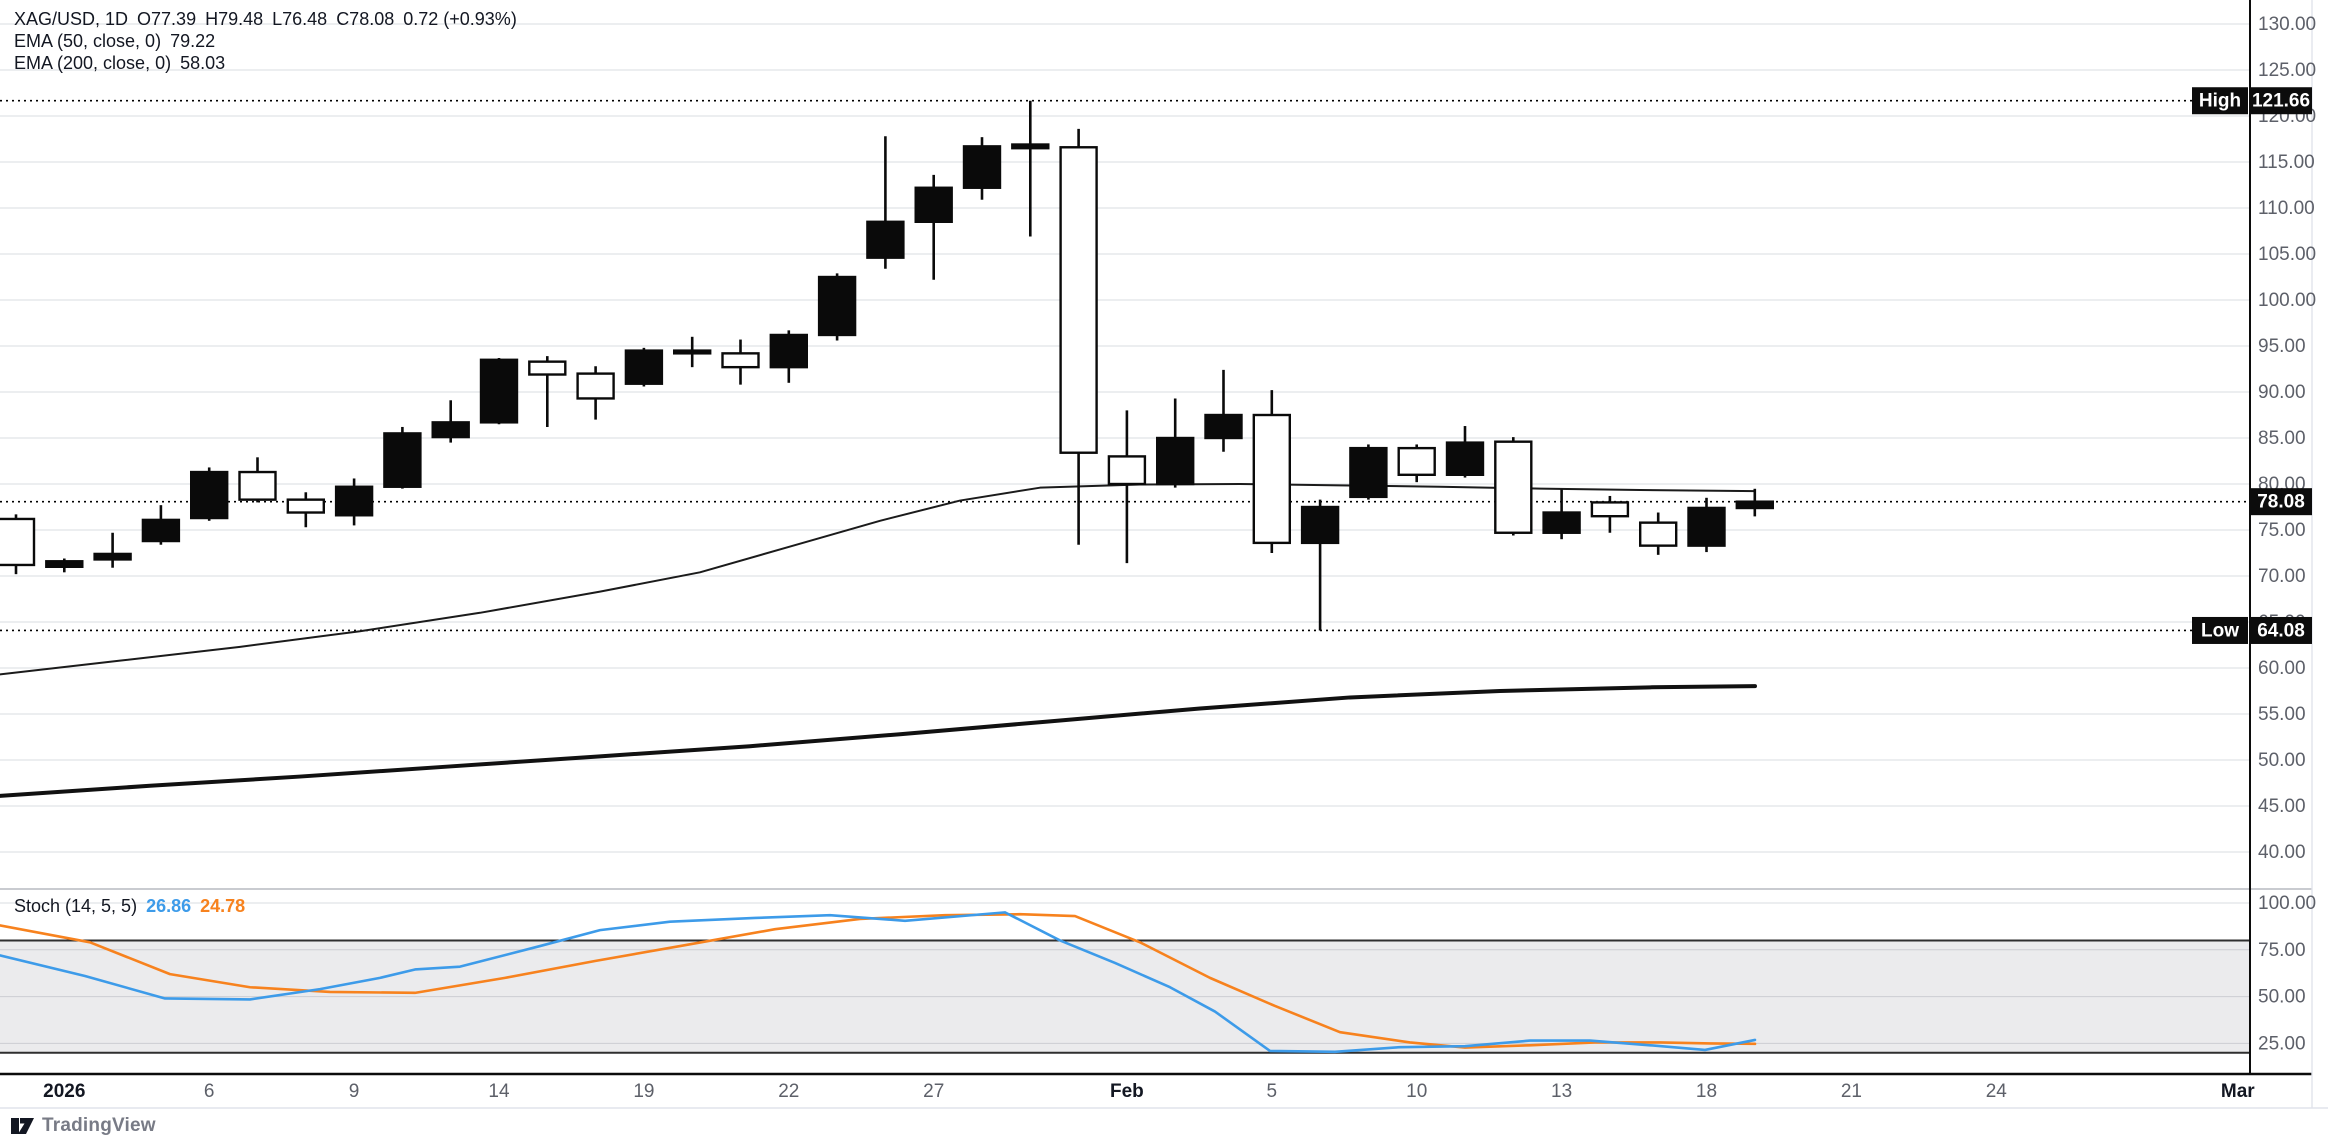 This screenshot has height=1146, width=2328. I want to click on time-axis-labels: 2026 6 9 14 19 22 27 Feb 5 10 13 18 21 24 Mar, so click(1149, 1091).